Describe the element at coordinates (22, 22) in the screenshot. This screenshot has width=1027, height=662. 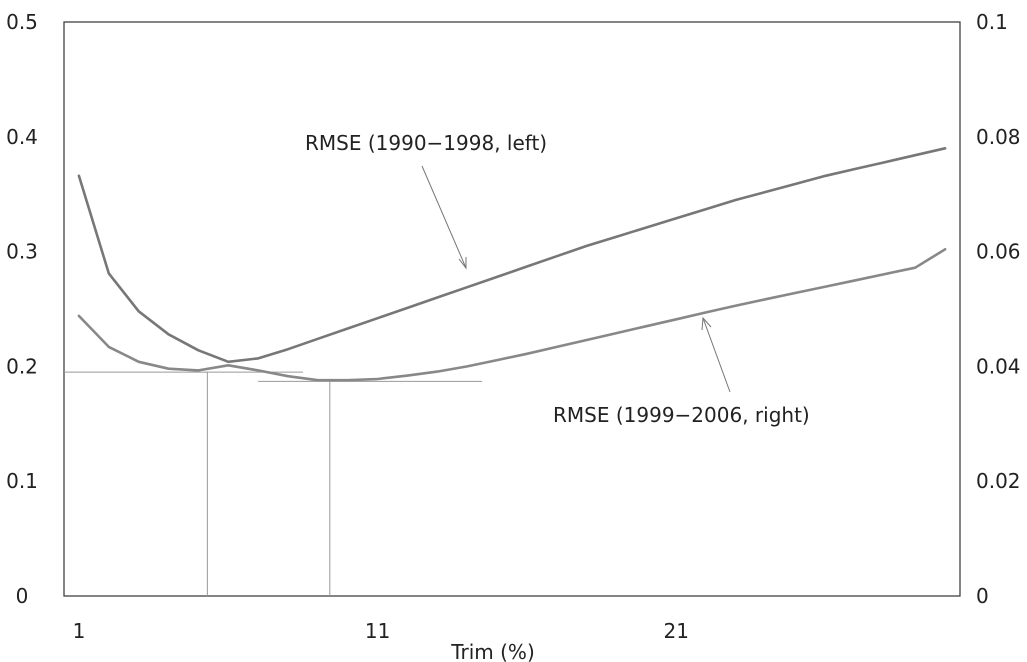
I see `left-tick-label: 0.5` at that location.